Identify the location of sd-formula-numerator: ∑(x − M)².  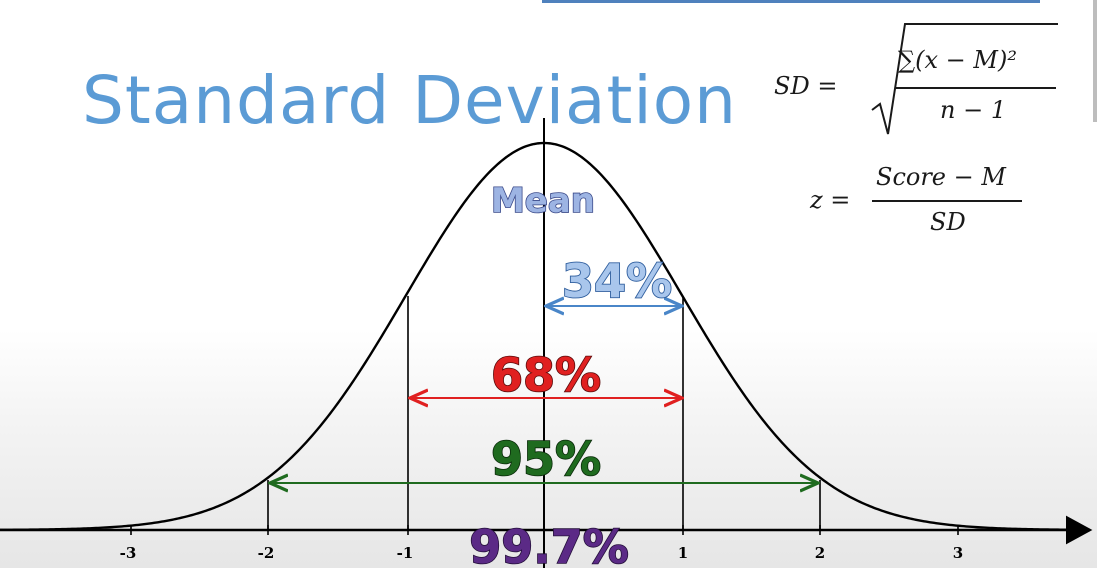
(957, 60).